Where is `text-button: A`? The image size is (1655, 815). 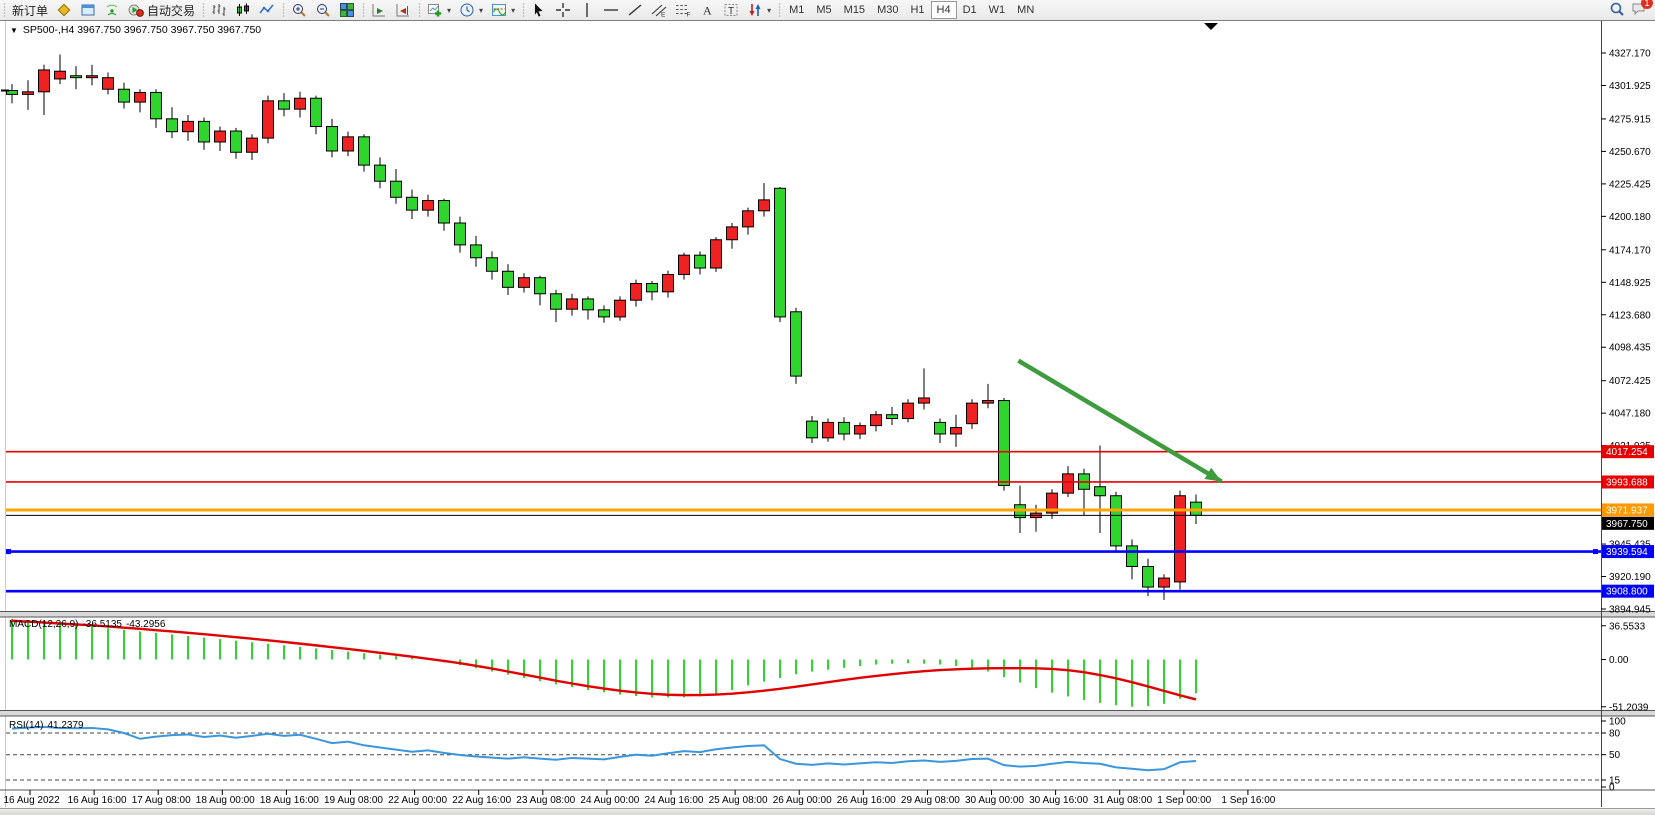 text-button: A is located at coordinates (707, 10).